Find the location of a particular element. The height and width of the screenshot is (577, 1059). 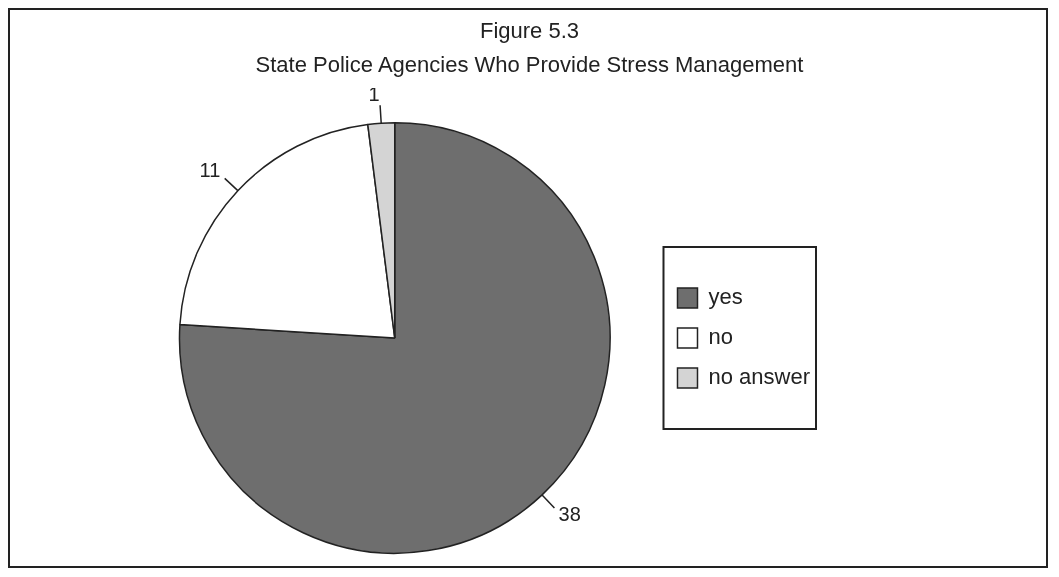

legend-label: no is located at coordinates (720, 337).